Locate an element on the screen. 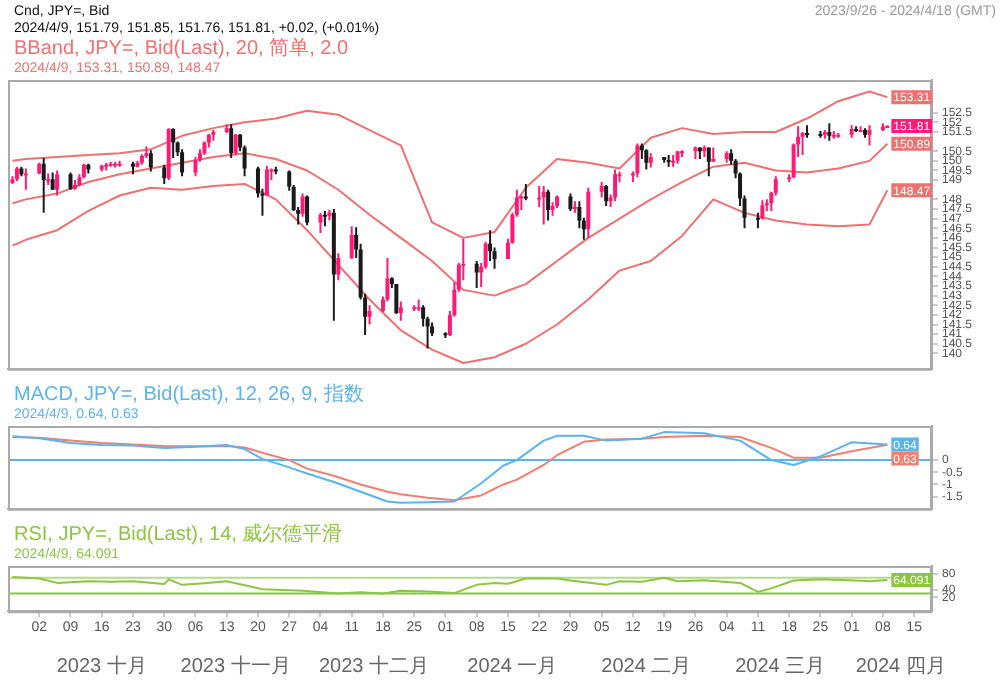 Image resolution: width=1000 pixels, height=680 pixels. chart-title: MACD, JPY=, Bid(Last), 12, 26, 9, 指数 is located at coordinates (189, 393).